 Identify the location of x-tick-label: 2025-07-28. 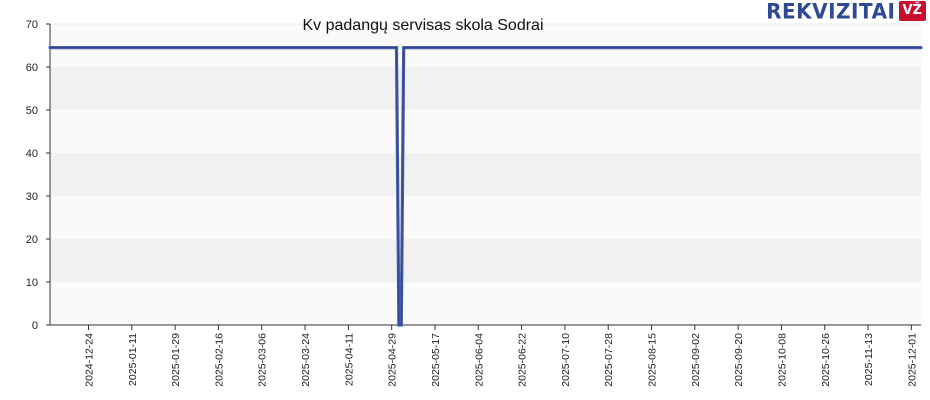
(609, 360).